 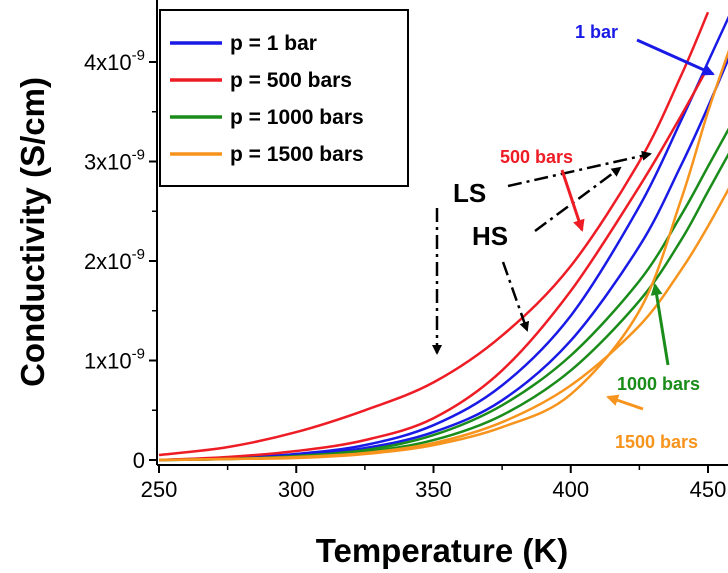 What do you see at coordinates (660, 324) in the screenshot?
I see `arrow-1000bars` at bounding box center [660, 324].